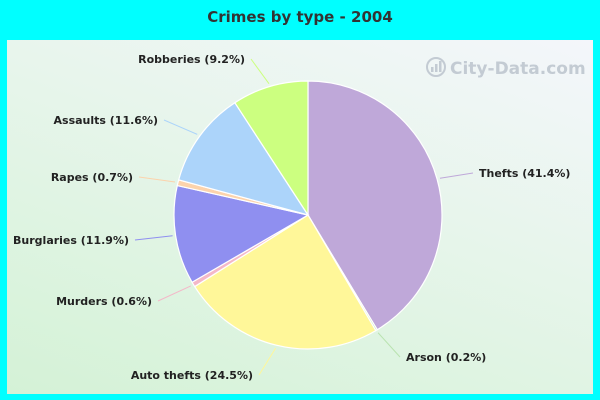  What do you see at coordinates (92, 177) in the screenshot?
I see `slice-label-rapes: Rapes (0.7%)` at bounding box center [92, 177].